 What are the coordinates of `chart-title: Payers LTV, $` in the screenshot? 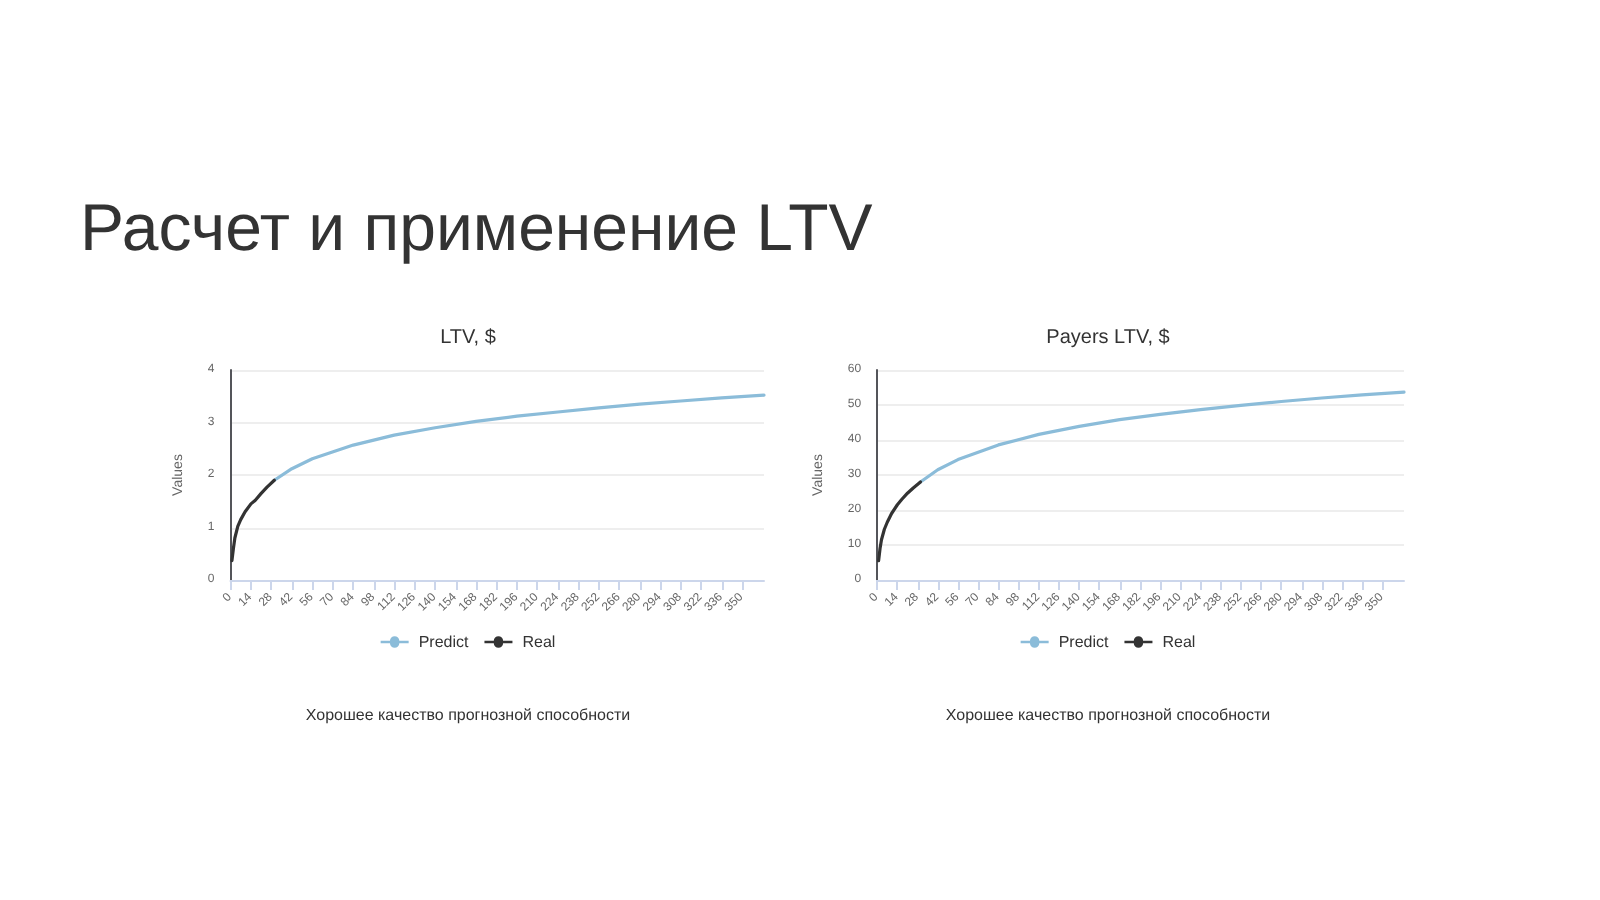 It's located at (1108, 338).